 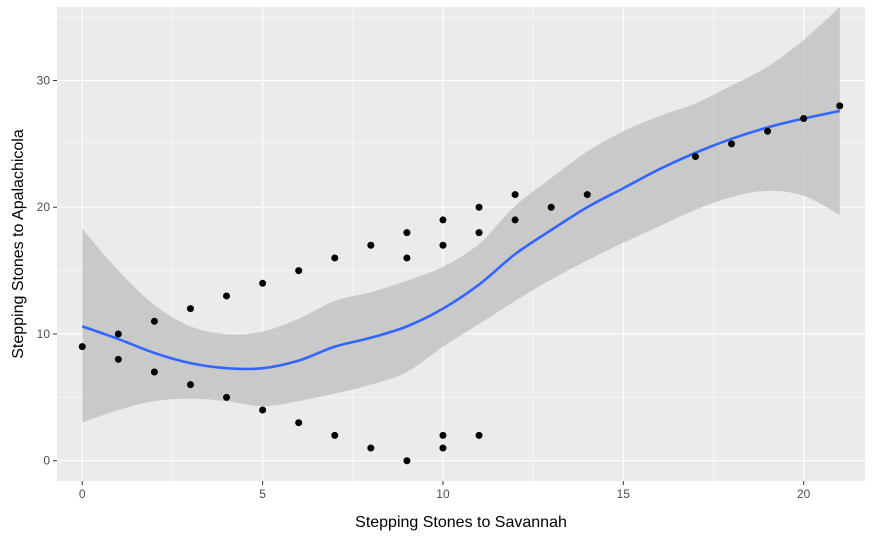 I want to click on x-tick-label: 15, so click(x=624, y=494).